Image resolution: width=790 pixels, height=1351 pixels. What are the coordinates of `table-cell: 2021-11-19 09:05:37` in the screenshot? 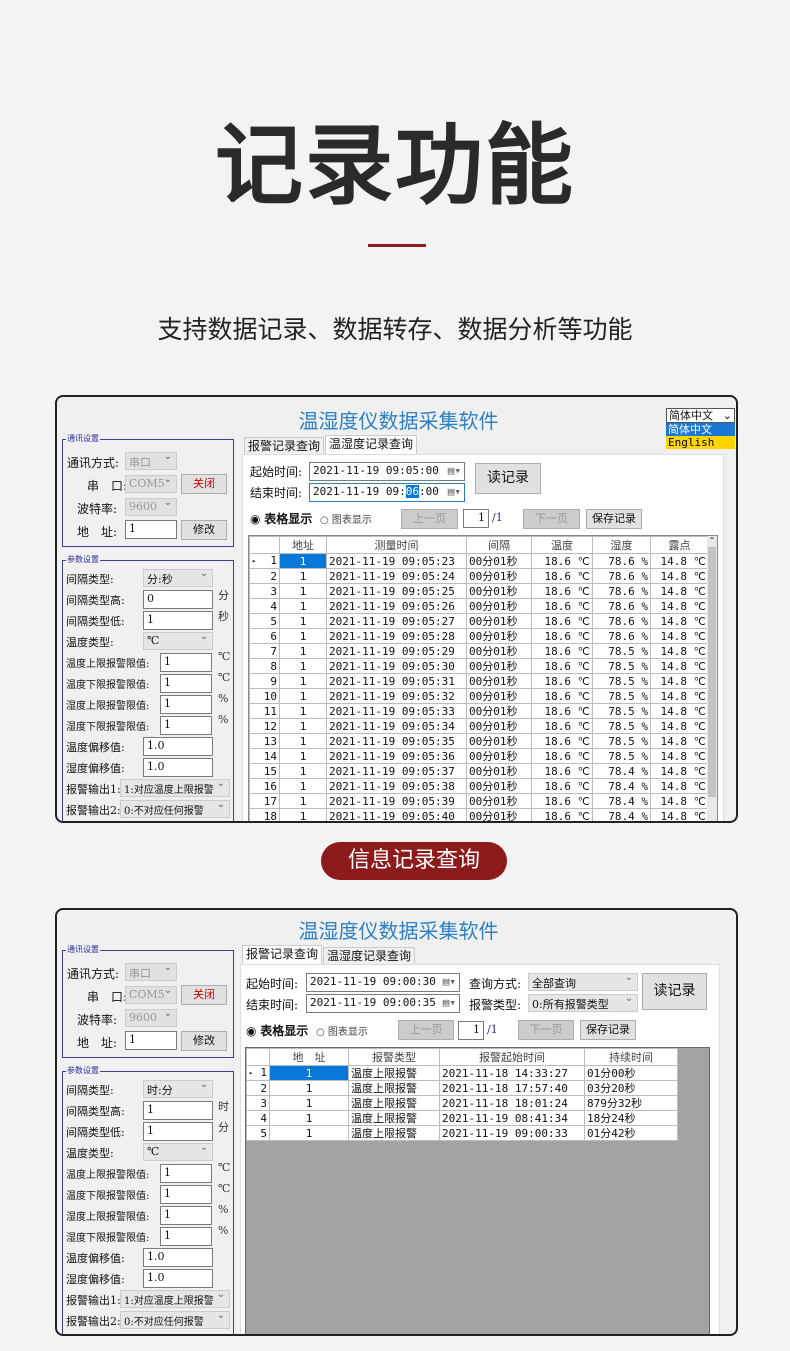 It's located at (396, 771).